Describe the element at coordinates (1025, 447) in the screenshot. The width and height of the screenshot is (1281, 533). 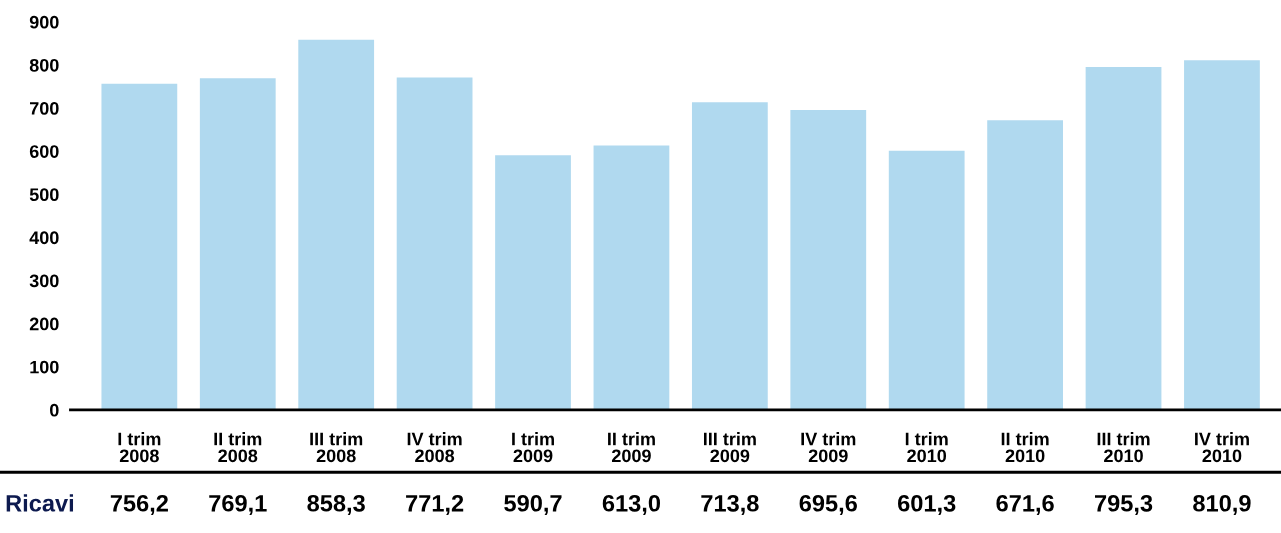
I see `x-tick-label: II trim 2010` at that location.